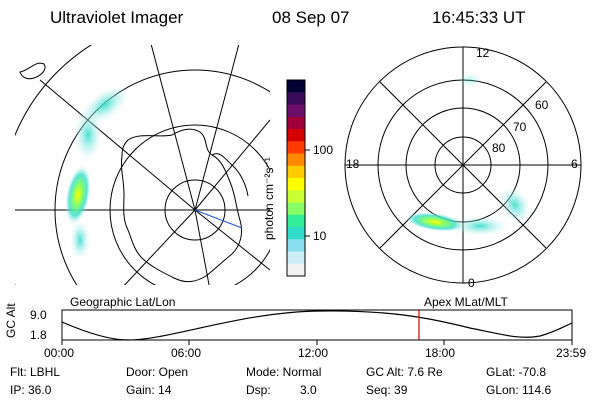 Image resolution: width=600 pixels, height=400 pixels. What do you see at coordinates (468, 154) in the screenshot?
I see `right-aurora` at bounding box center [468, 154].